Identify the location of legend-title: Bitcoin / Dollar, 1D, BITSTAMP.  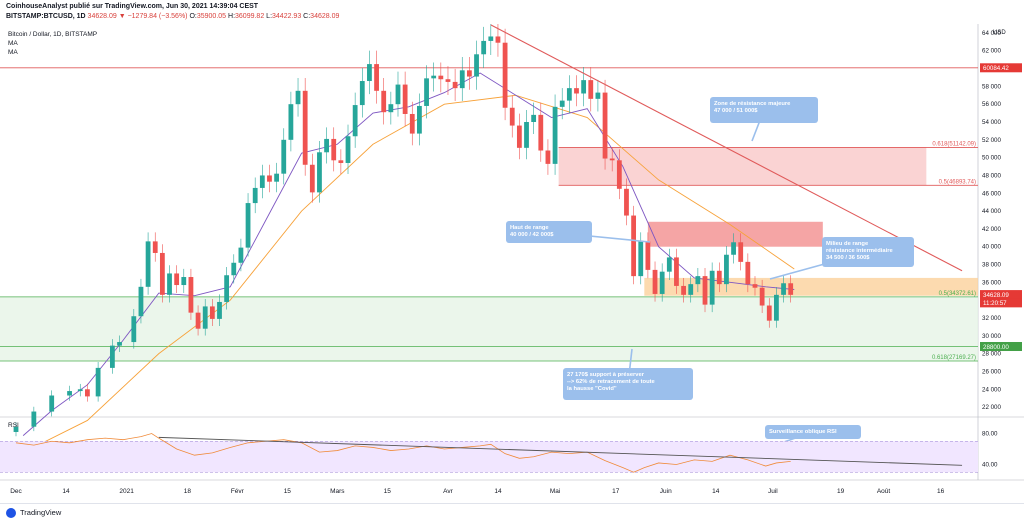
(53, 34).